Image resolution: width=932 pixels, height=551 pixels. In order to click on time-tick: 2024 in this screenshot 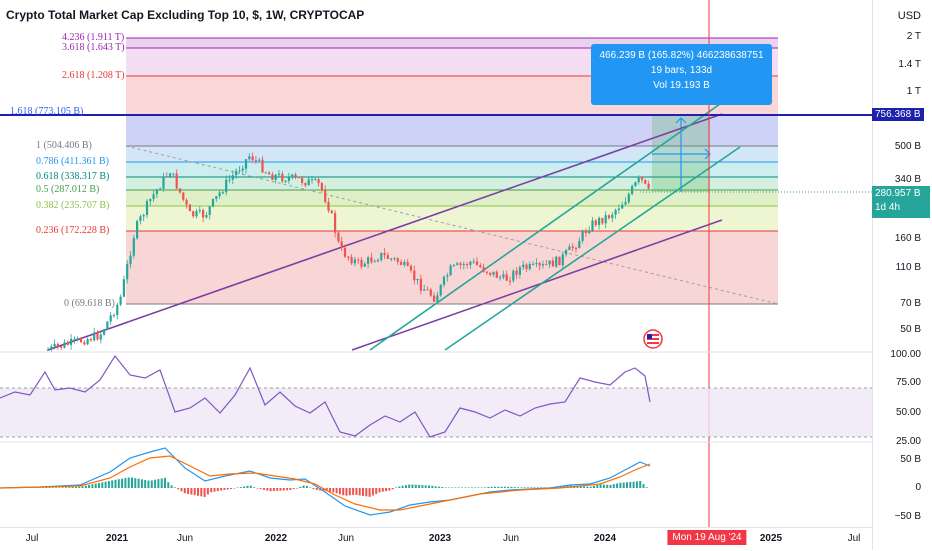, I will do `click(605, 538)`.